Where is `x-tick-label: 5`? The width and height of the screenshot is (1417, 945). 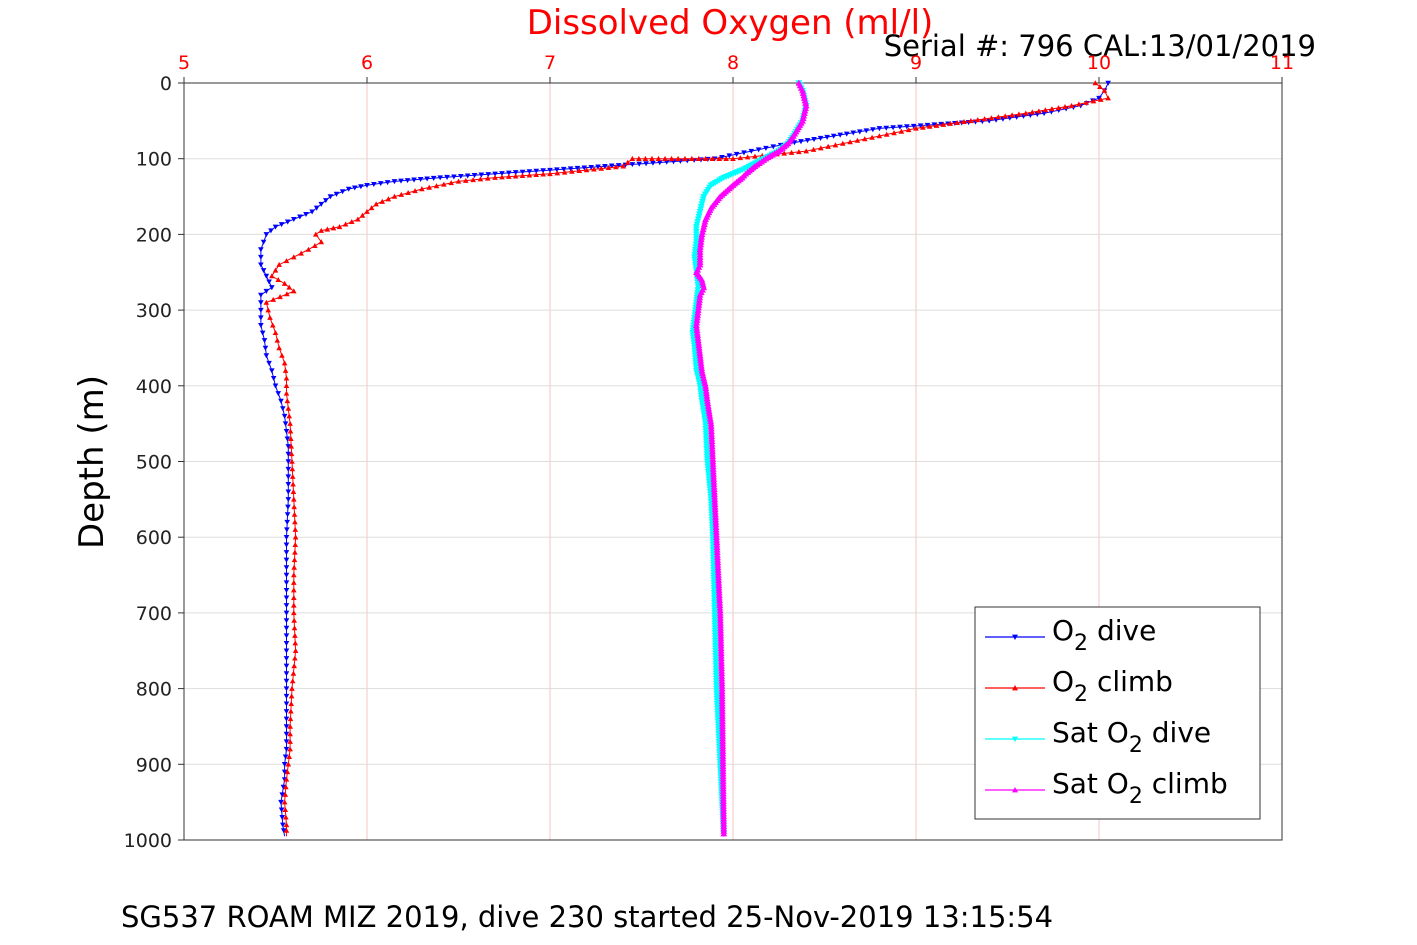
x-tick-label: 5 is located at coordinates (184, 63).